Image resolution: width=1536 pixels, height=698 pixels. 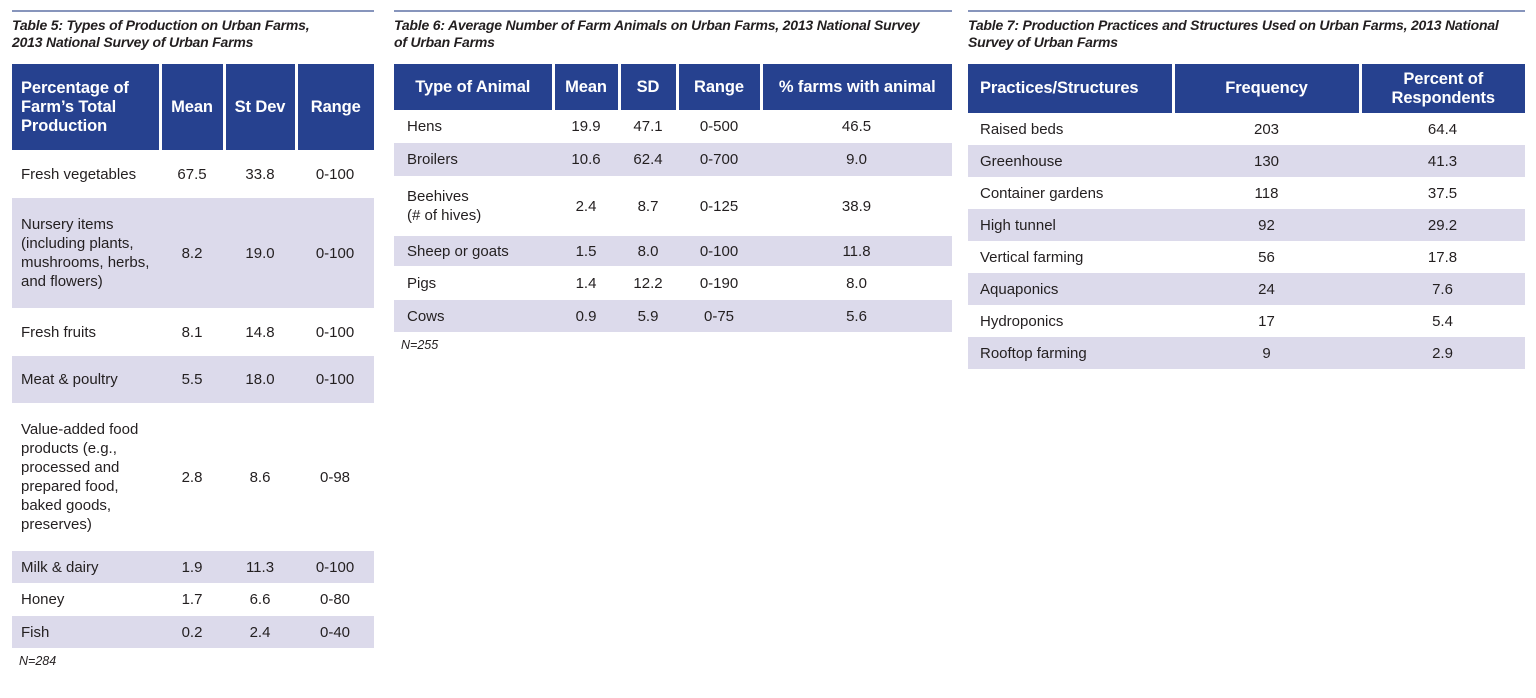 What do you see at coordinates (473, 159) in the screenshot?
I see `row-label: Broilers` at bounding box center [473, 159].